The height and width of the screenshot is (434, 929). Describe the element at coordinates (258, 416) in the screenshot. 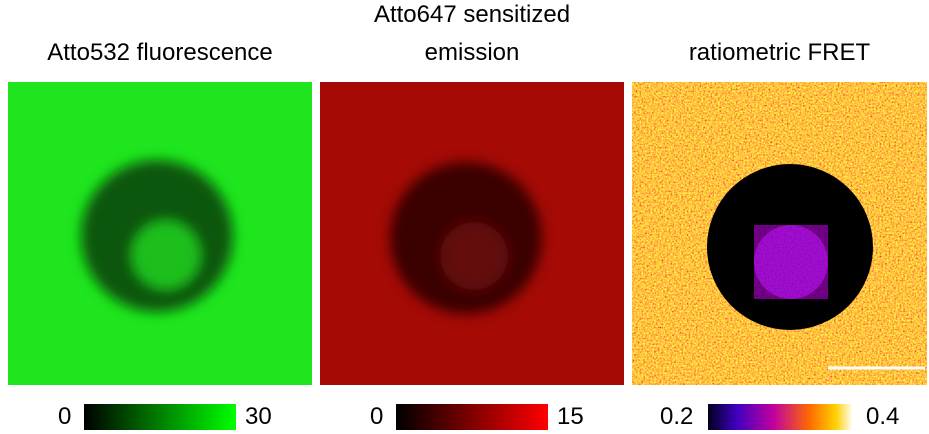

I see `colorbar-max: 30` at that location.